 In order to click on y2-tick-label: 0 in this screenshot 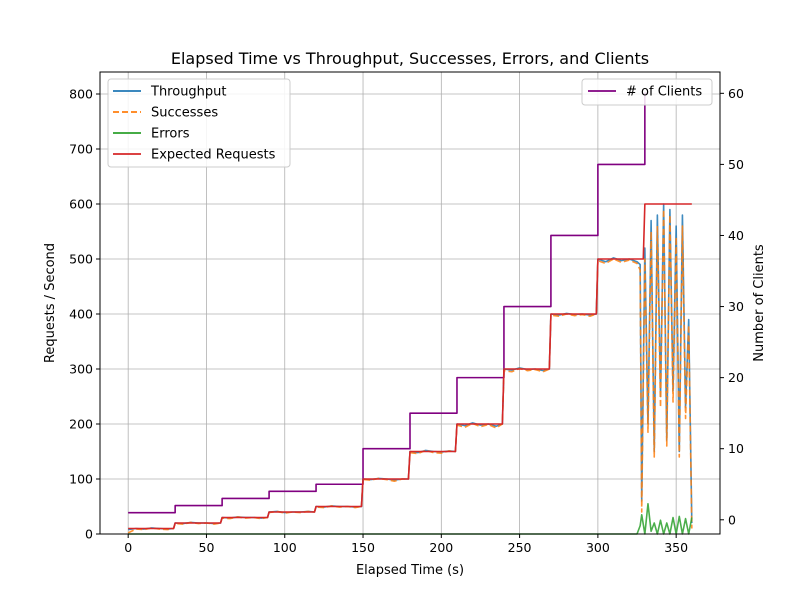, I will do `click(732, 519)`.